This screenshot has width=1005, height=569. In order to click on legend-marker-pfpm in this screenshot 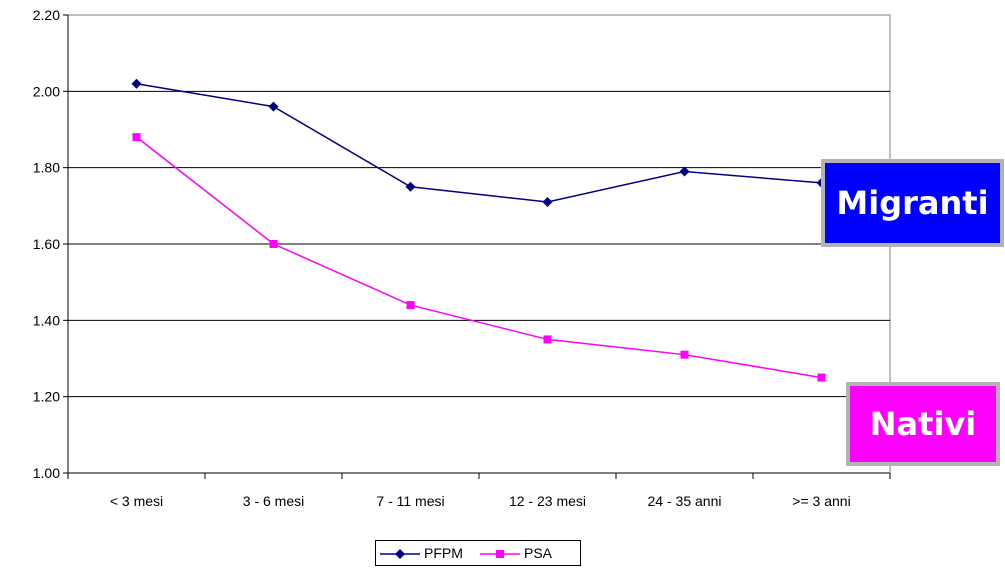, I will do `click(400, 554)`.